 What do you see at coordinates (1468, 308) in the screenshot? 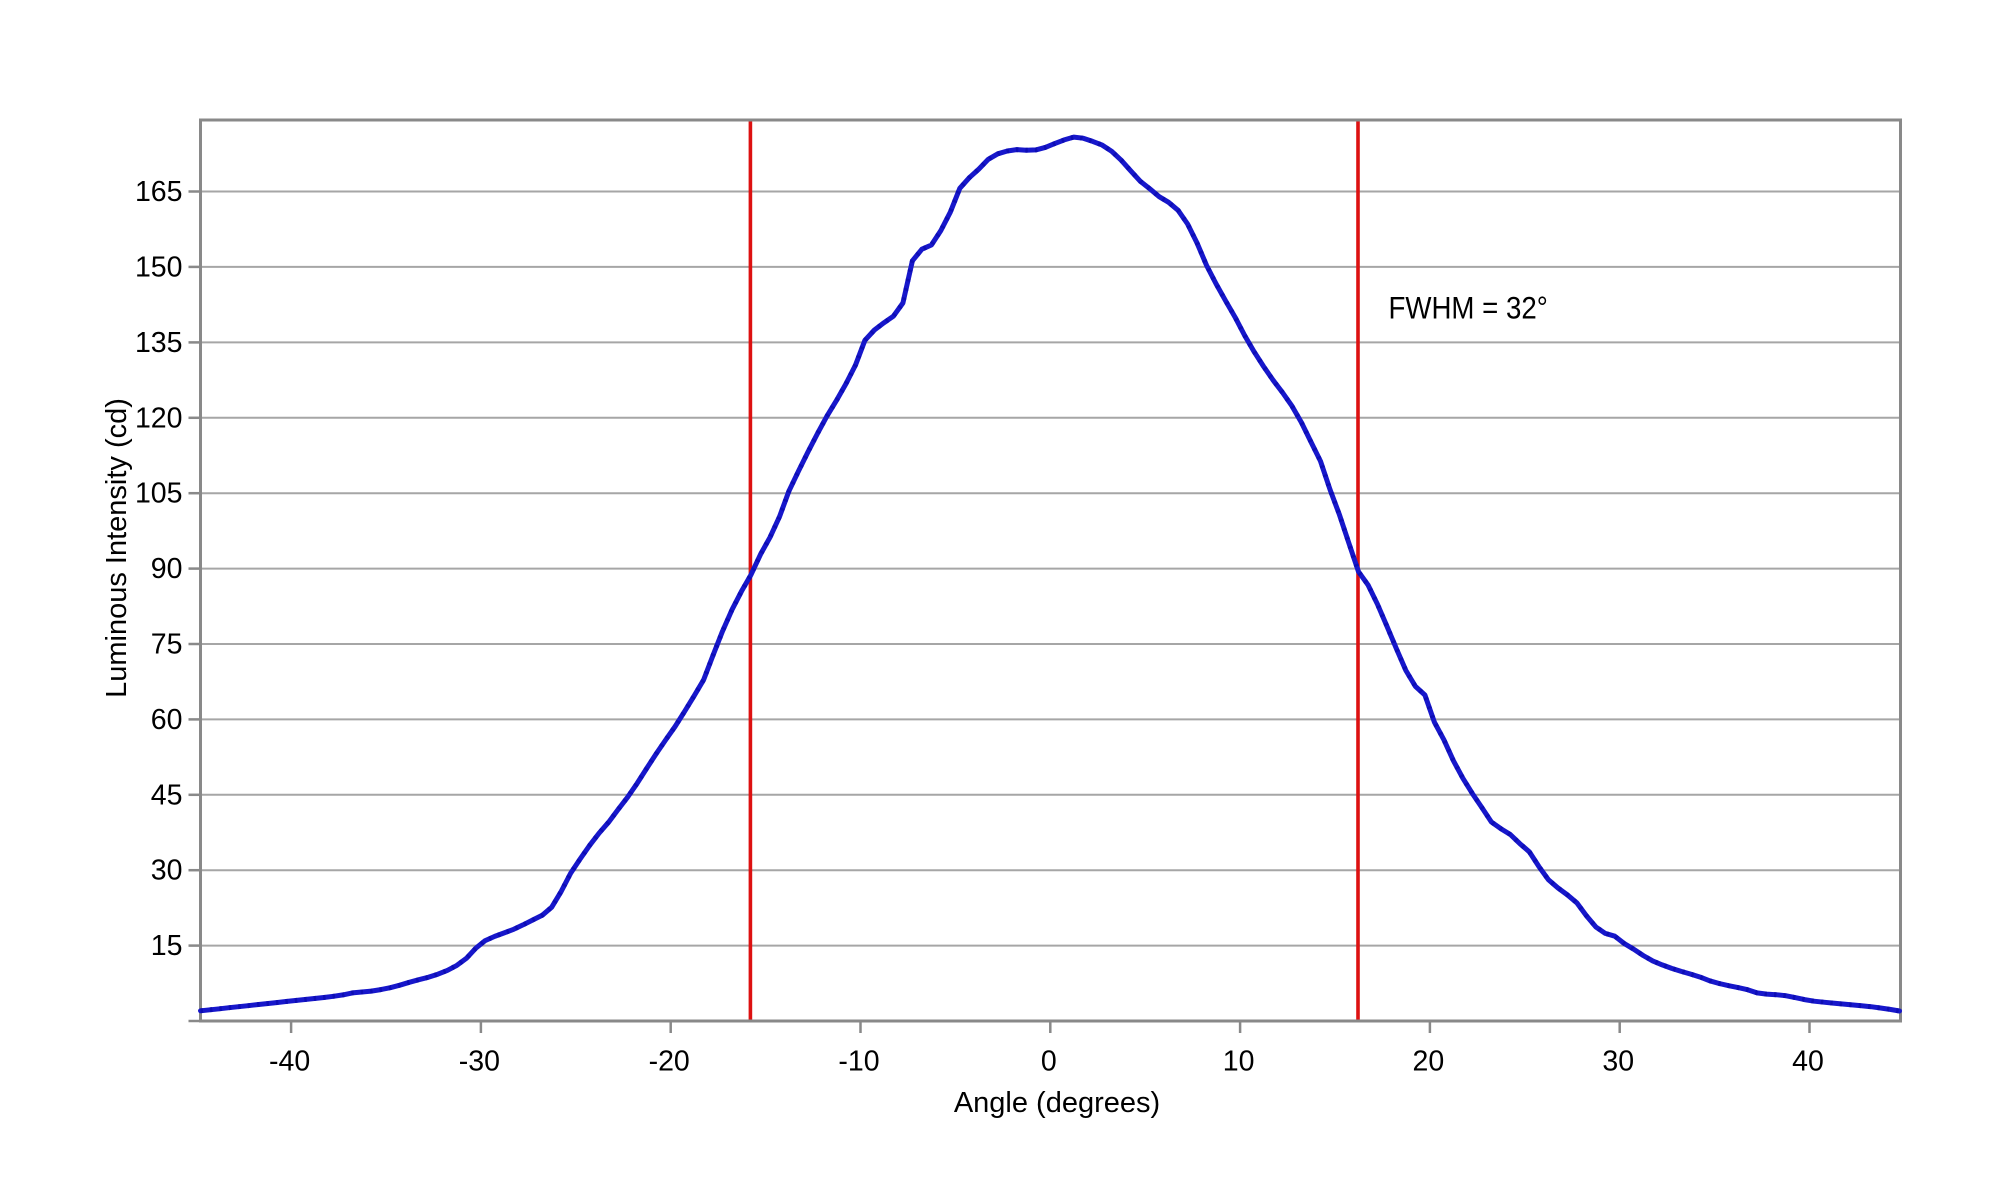
I see `svg-text: FWHM = 32°` at bounding box center [1468, 308].